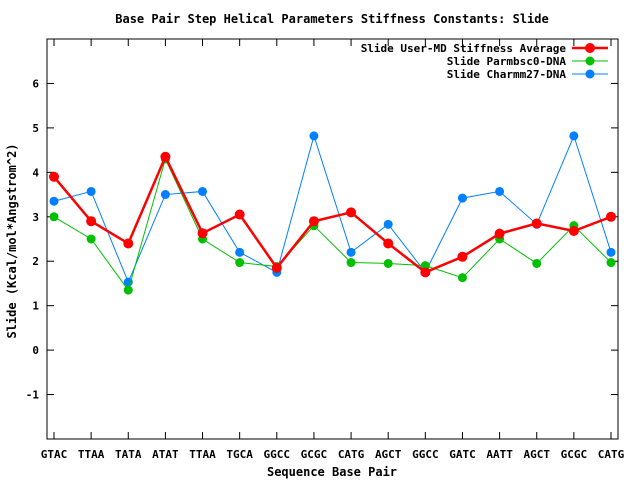  What do you see at coordinates (464, 48) in the screenshot?
I see `legend-entry-1-label: Slide User-MD Stiffness Average` at bounding box center [464, 48].